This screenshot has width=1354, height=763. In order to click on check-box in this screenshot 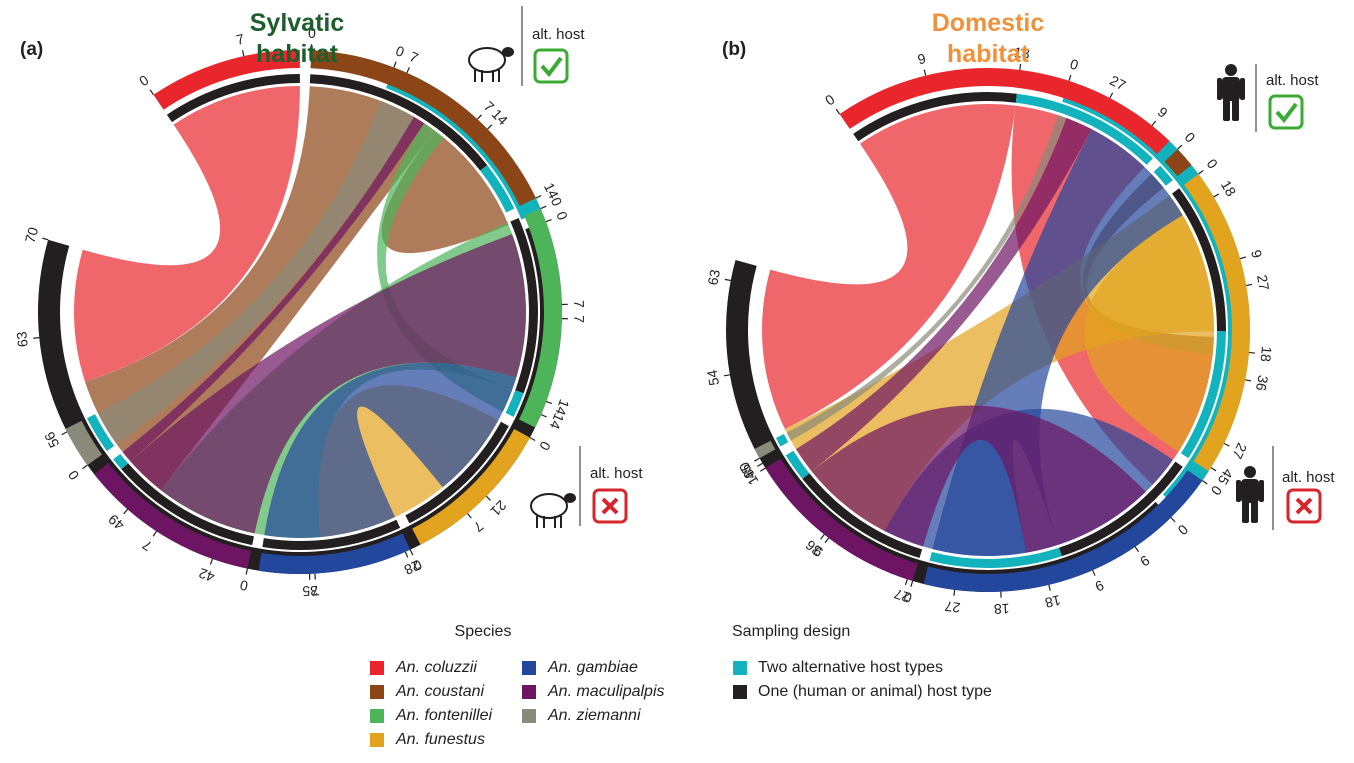, I will do `click(1286, 112)`.